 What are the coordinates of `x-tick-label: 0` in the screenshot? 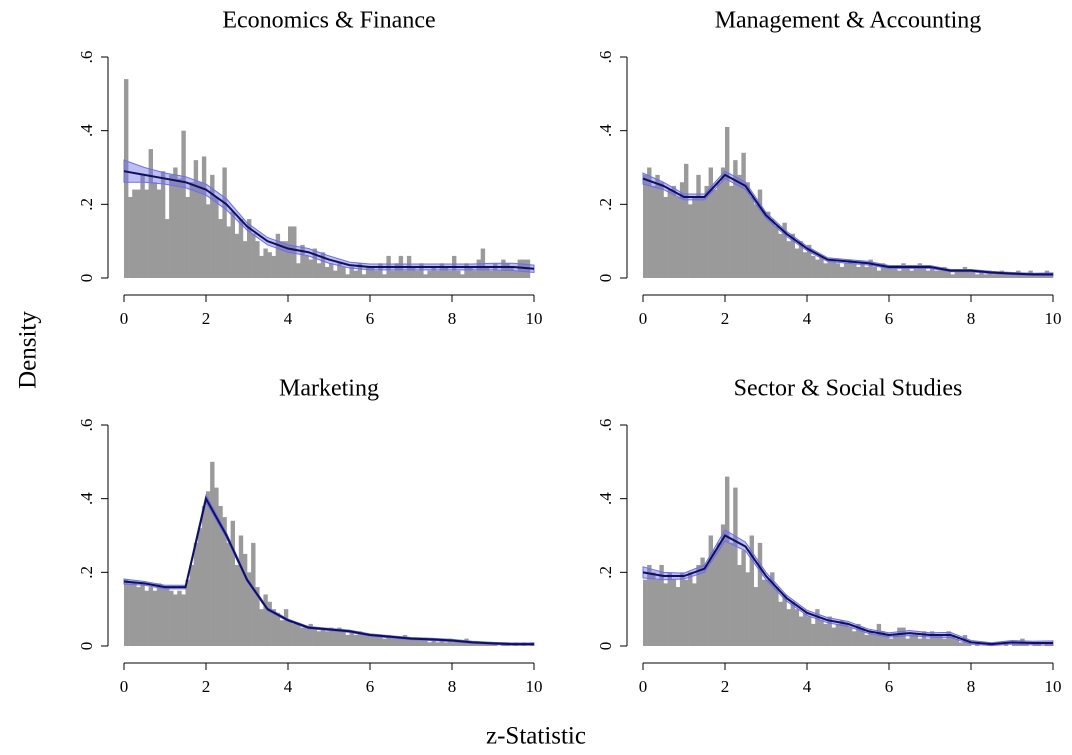 It's located at (643, 686).